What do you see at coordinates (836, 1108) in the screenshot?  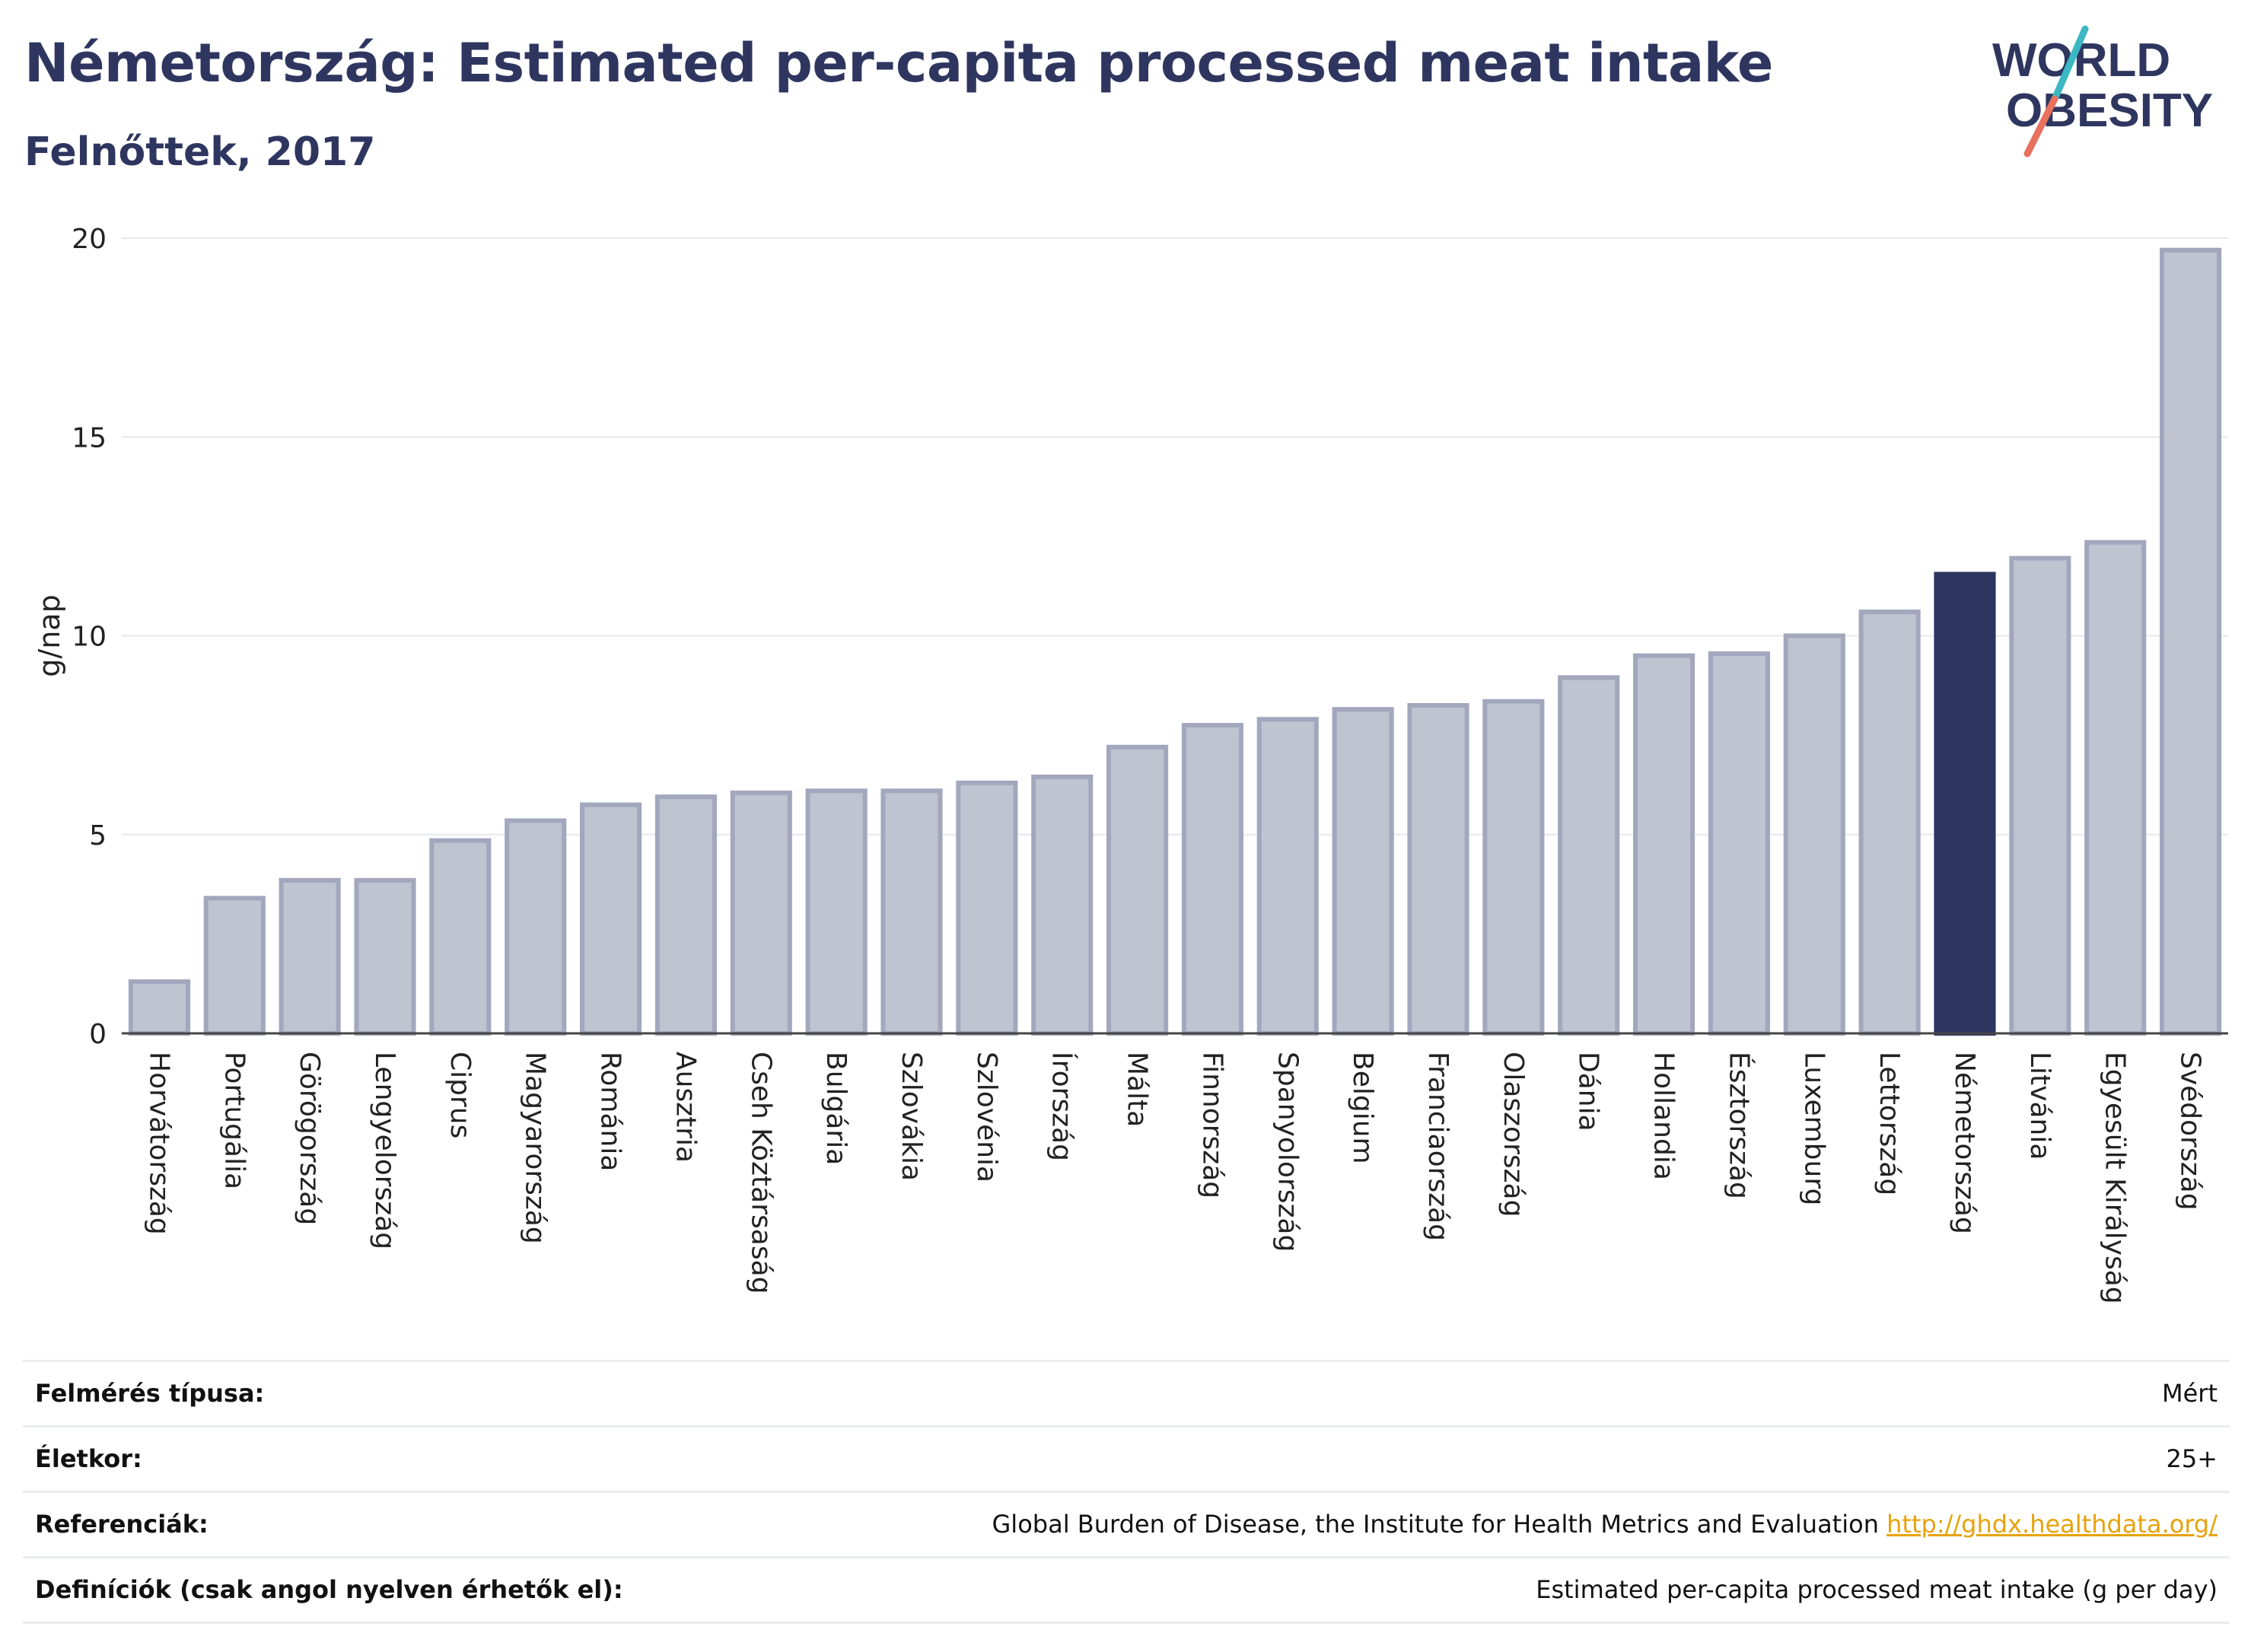 I see `x-tick-label: Bulgária` at bounding box center [836, 1108].